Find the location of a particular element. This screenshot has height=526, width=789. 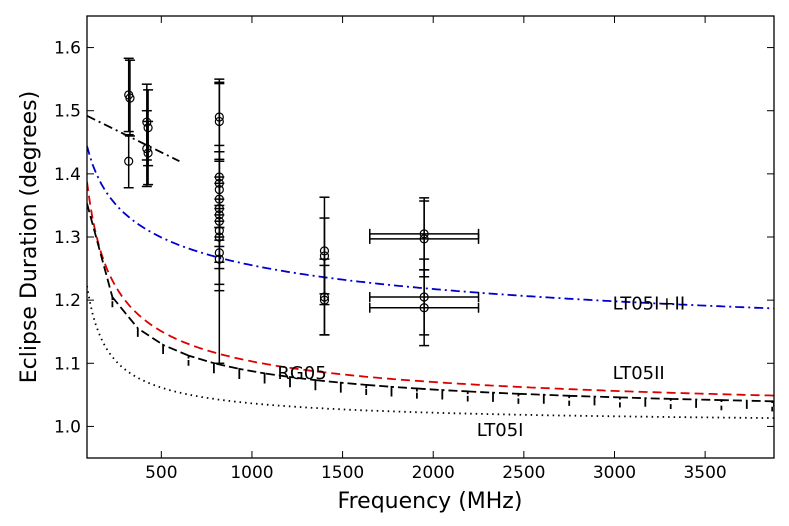

series-lt05i-low-frequency-branch is located at coordinates (133, 138).